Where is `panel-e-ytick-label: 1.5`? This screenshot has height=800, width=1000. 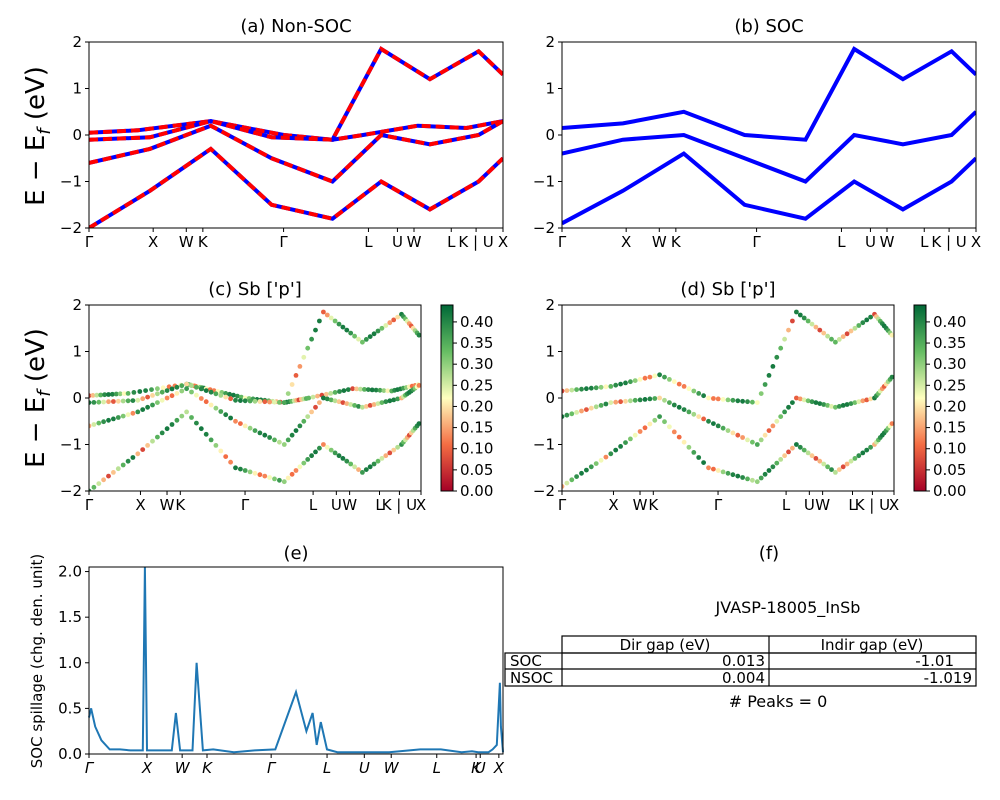 panel-e-ytick-label: 1.5 is located at coordinates (70, 617).